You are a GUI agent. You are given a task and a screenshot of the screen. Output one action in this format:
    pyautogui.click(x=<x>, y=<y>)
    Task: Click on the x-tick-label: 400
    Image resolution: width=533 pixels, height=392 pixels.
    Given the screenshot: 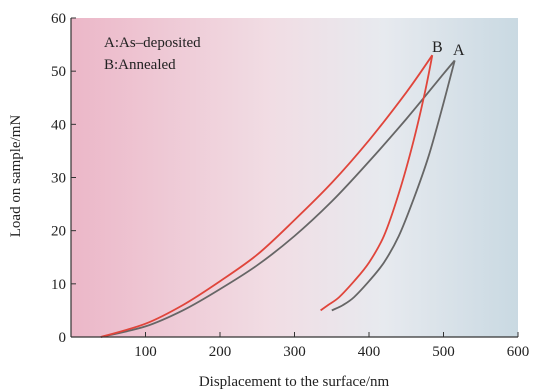 What is the action you would take?
    pyautogui.click(x=369, y=352)
    